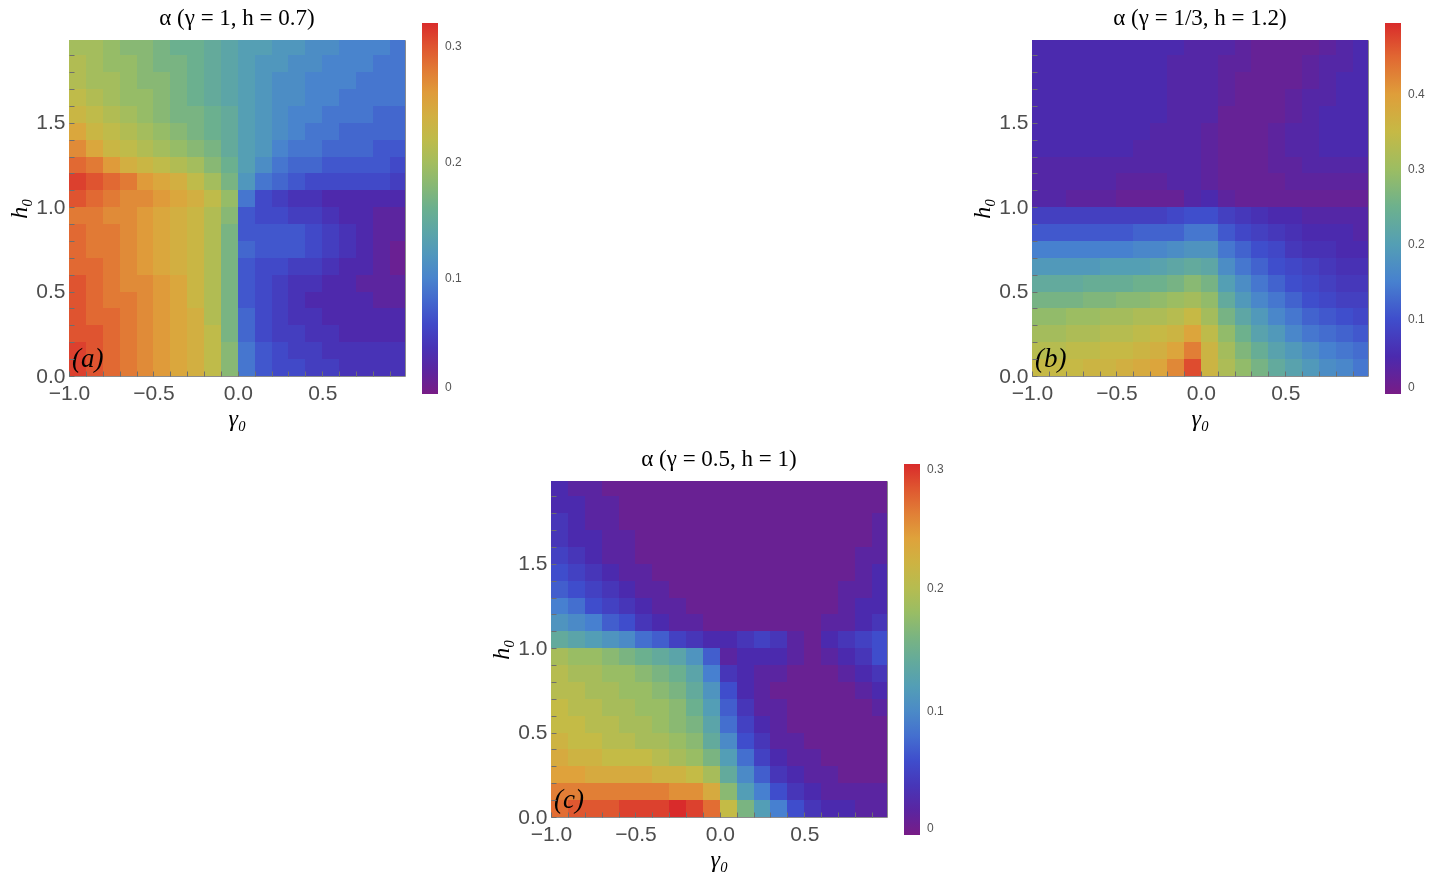 This screenshot has height=877, width=1432. Describe the element at coordinates (1051, 358) in the screenshot. I see `annotation: (b)` at that location.